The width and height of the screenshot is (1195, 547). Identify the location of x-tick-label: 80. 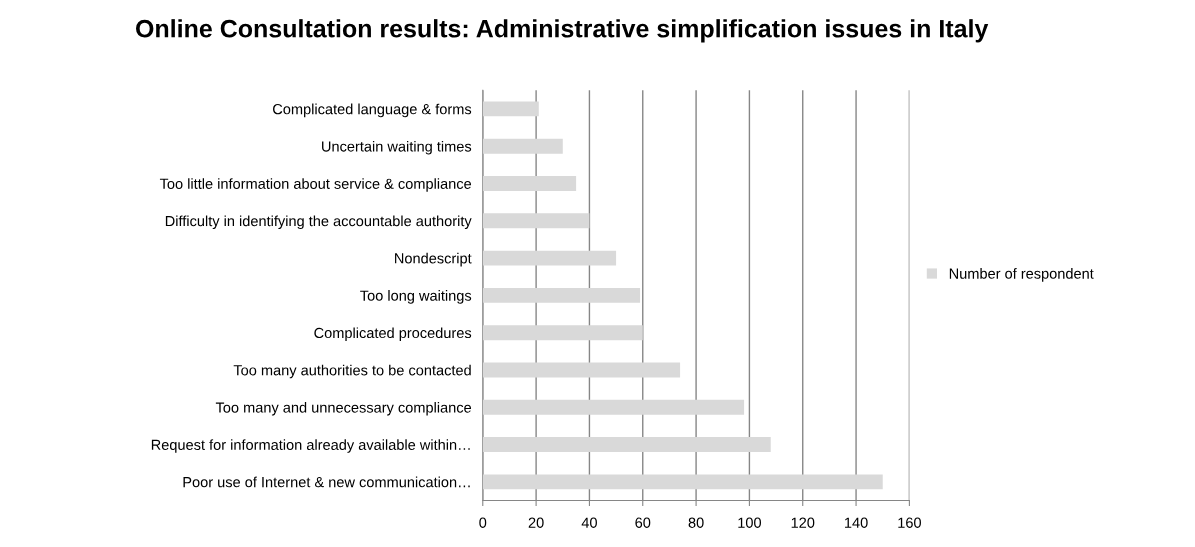
(696, 522).